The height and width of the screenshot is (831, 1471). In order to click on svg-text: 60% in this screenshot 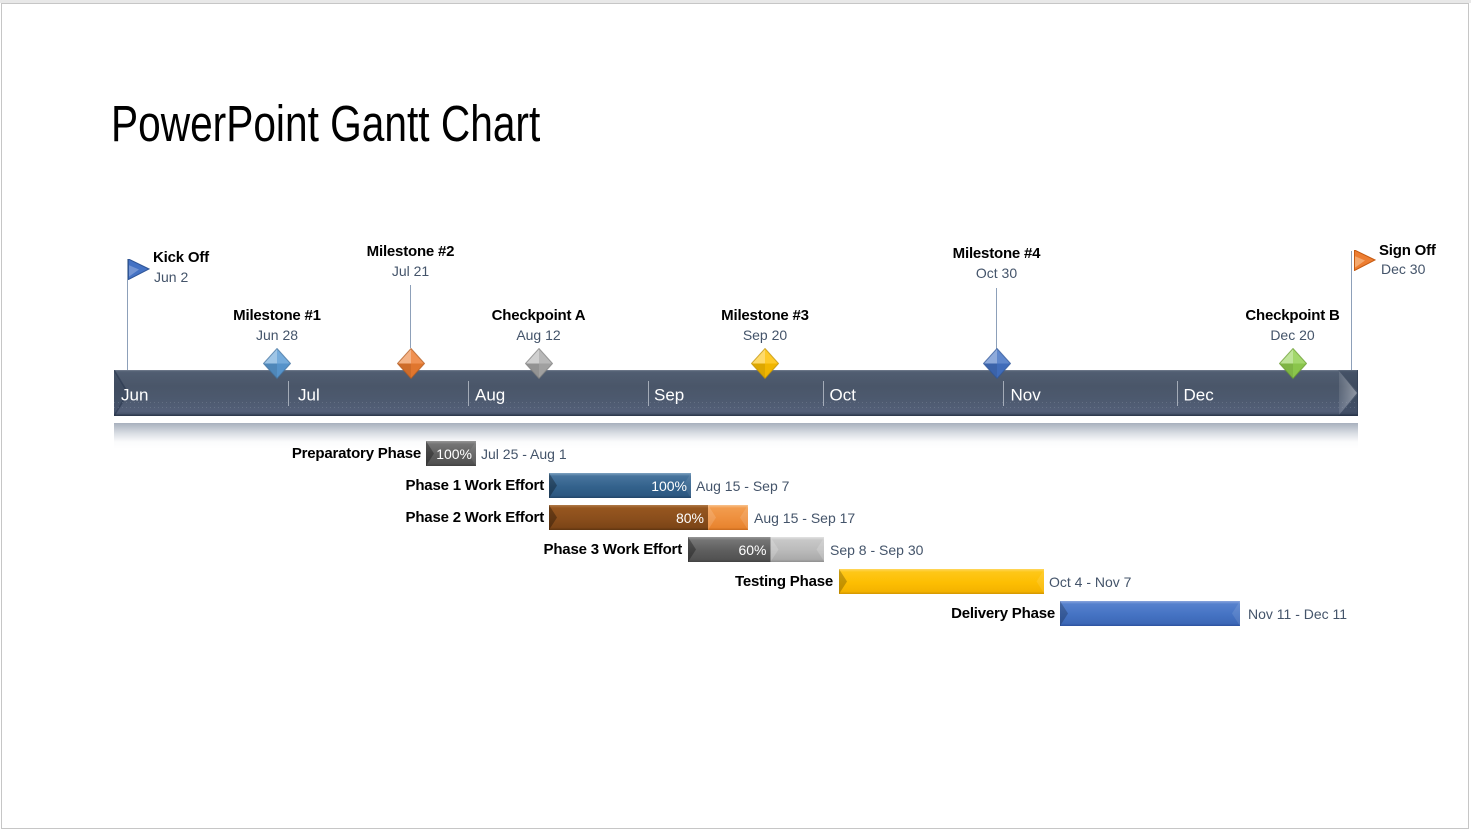, I will do `click(752, 550)`.